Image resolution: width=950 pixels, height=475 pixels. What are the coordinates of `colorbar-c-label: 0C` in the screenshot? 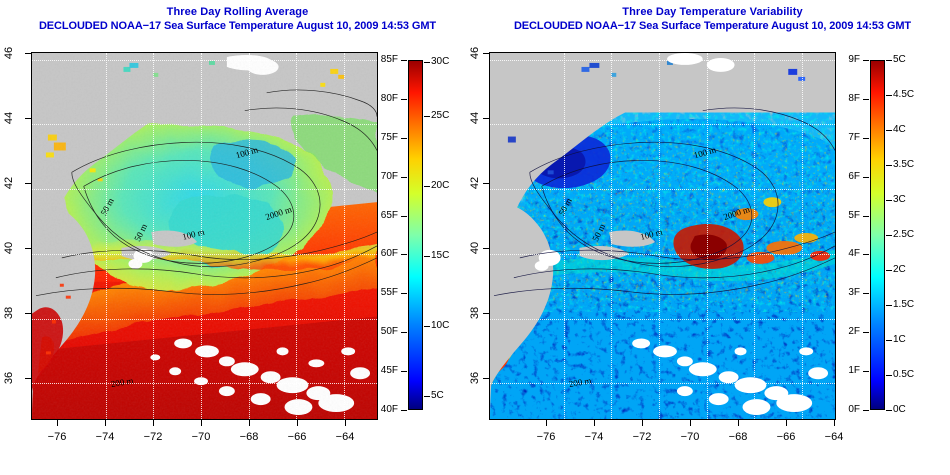 It's located at (899, 409).